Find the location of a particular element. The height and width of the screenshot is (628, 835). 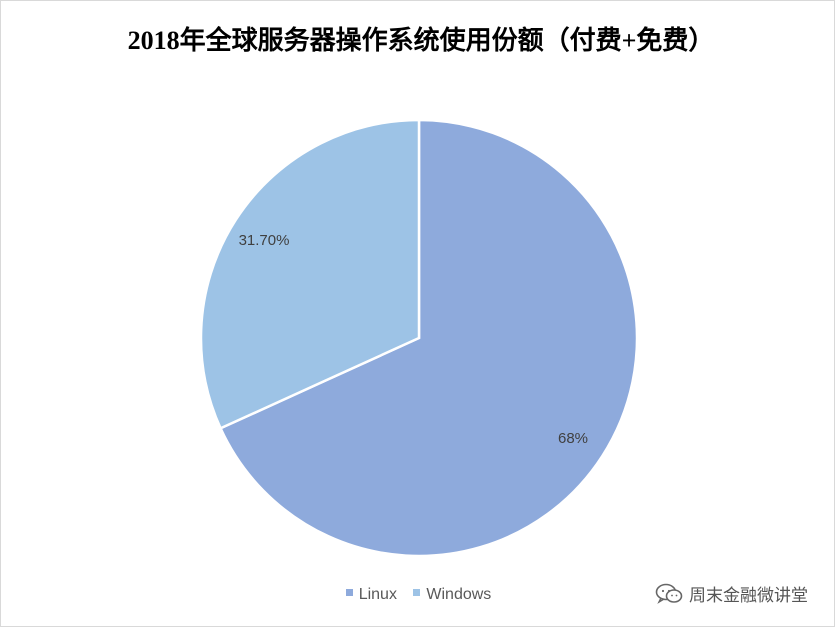

legend-item-windows: Windows is located at coordinates (452, 595).